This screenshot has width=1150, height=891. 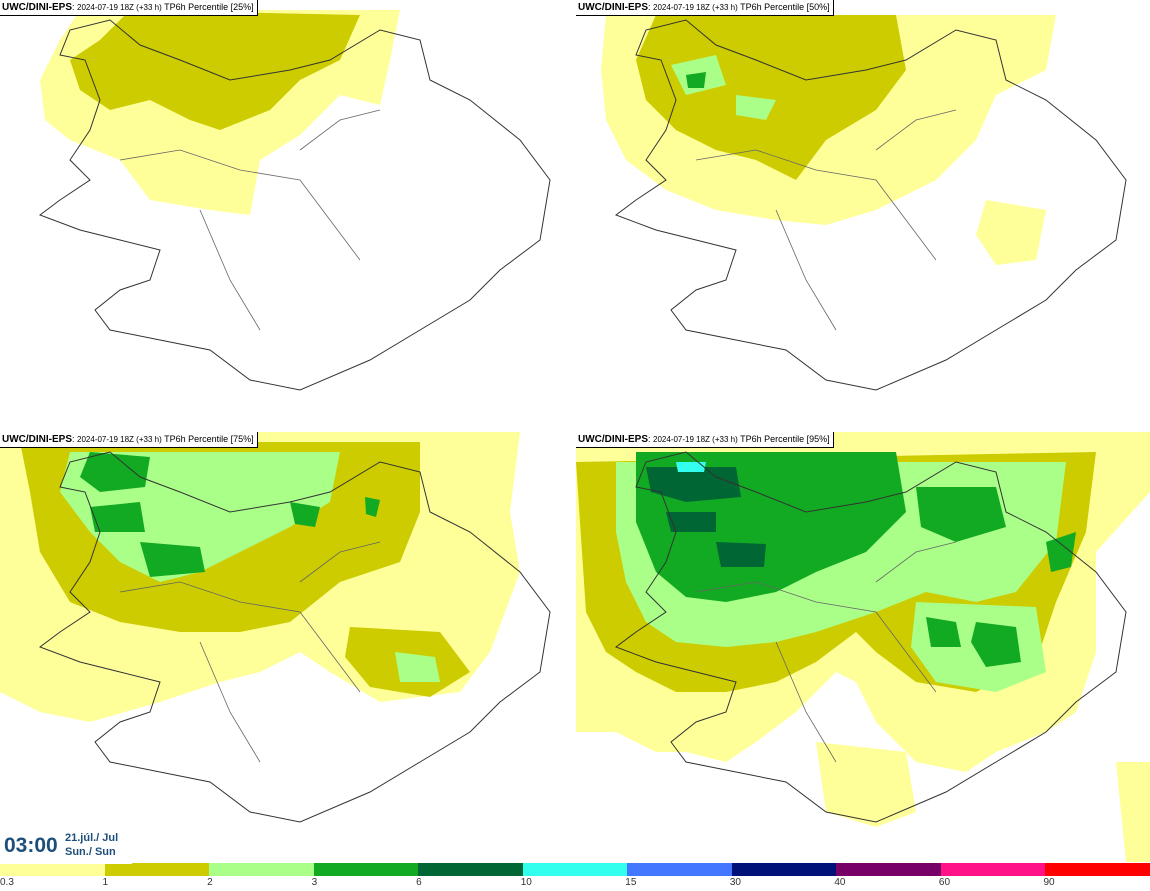 I want to click on colorbar-tick-label: 6, so click(x=419, y=882).